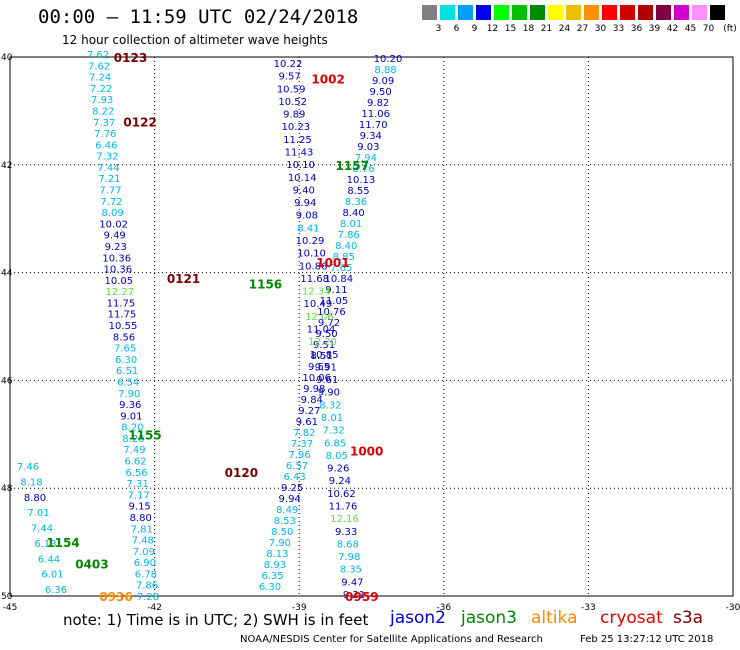 Image resolution: width=740 pixels, height=650 pixels. What do you see at coordinates (137, 484) in the screenshot?
I see `wave-height-value: 7.31` at bounding box center [137, 484].